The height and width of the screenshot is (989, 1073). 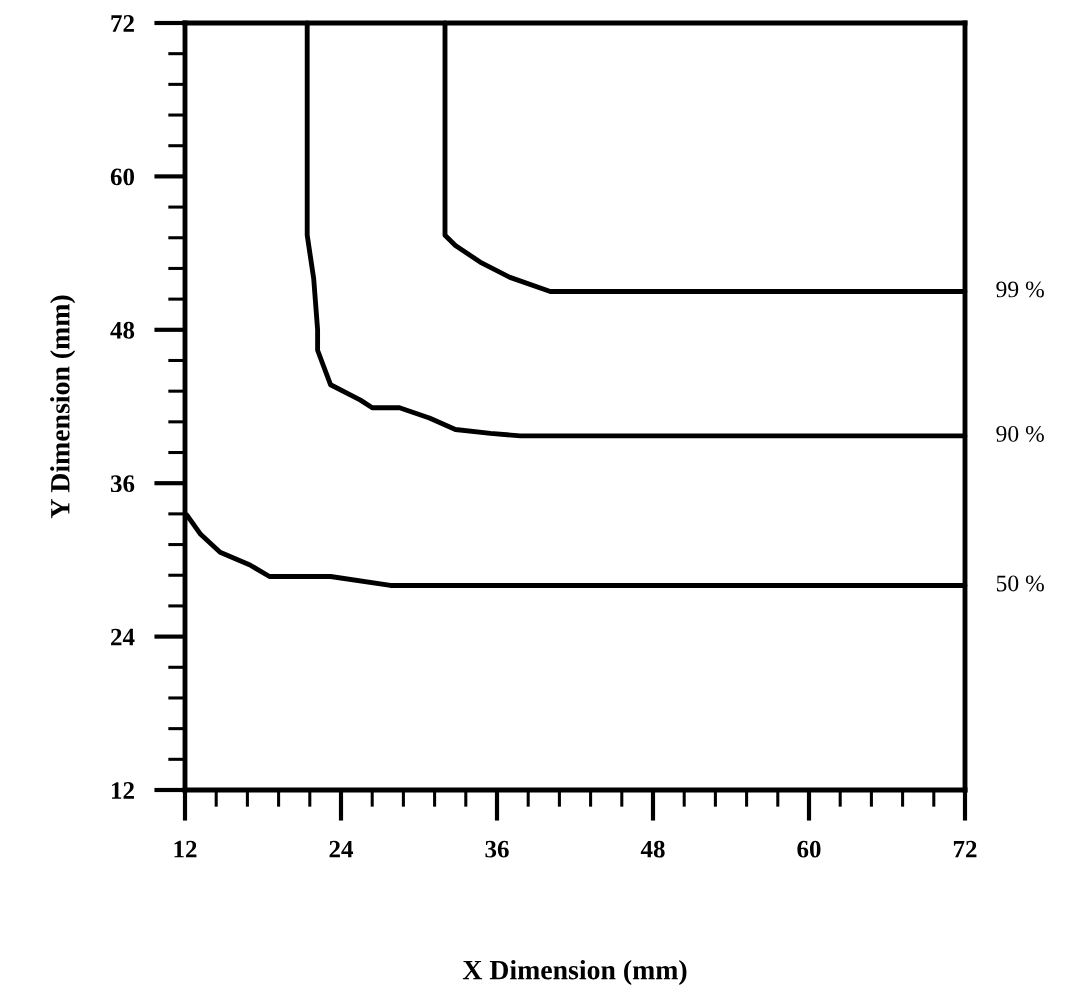 What do you see at coordinates (1020, 289) in the screenshot?
I see `series-label: 99 %` at bounding box center [1020, 289].